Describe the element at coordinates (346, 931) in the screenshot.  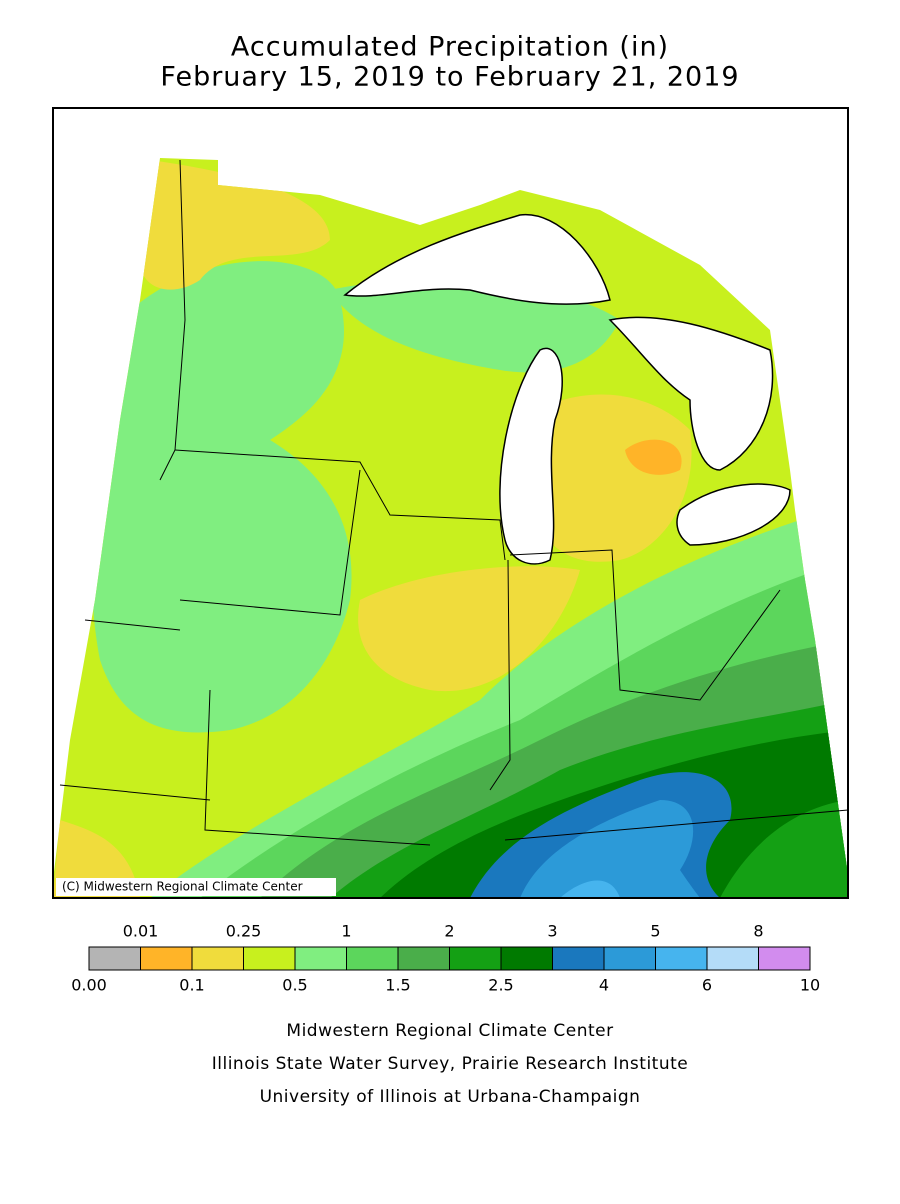
I see `legend-label: 1` at that location.